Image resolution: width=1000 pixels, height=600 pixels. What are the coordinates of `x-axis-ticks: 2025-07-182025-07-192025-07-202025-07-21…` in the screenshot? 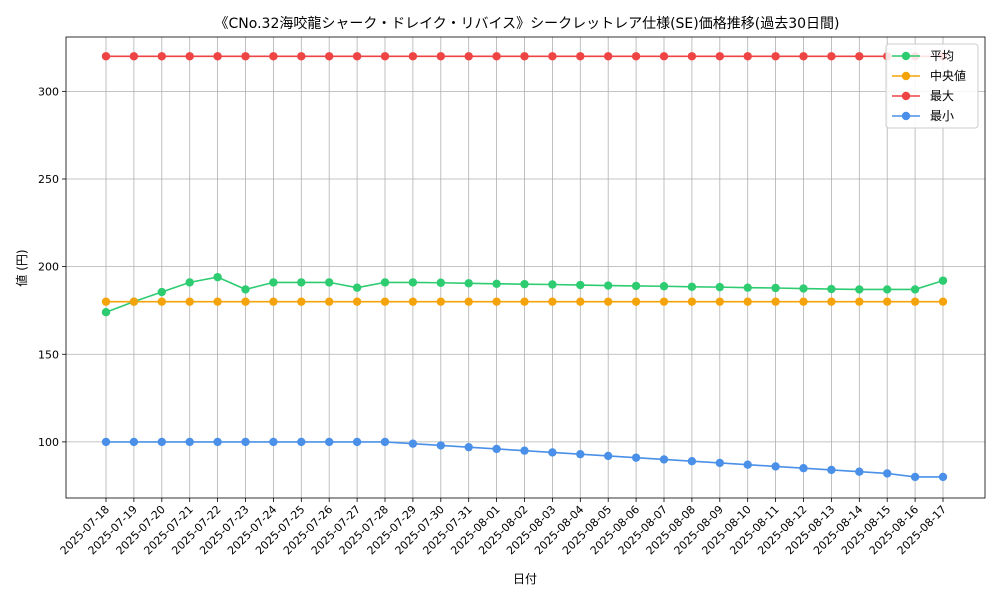 It's located at (503, 527).